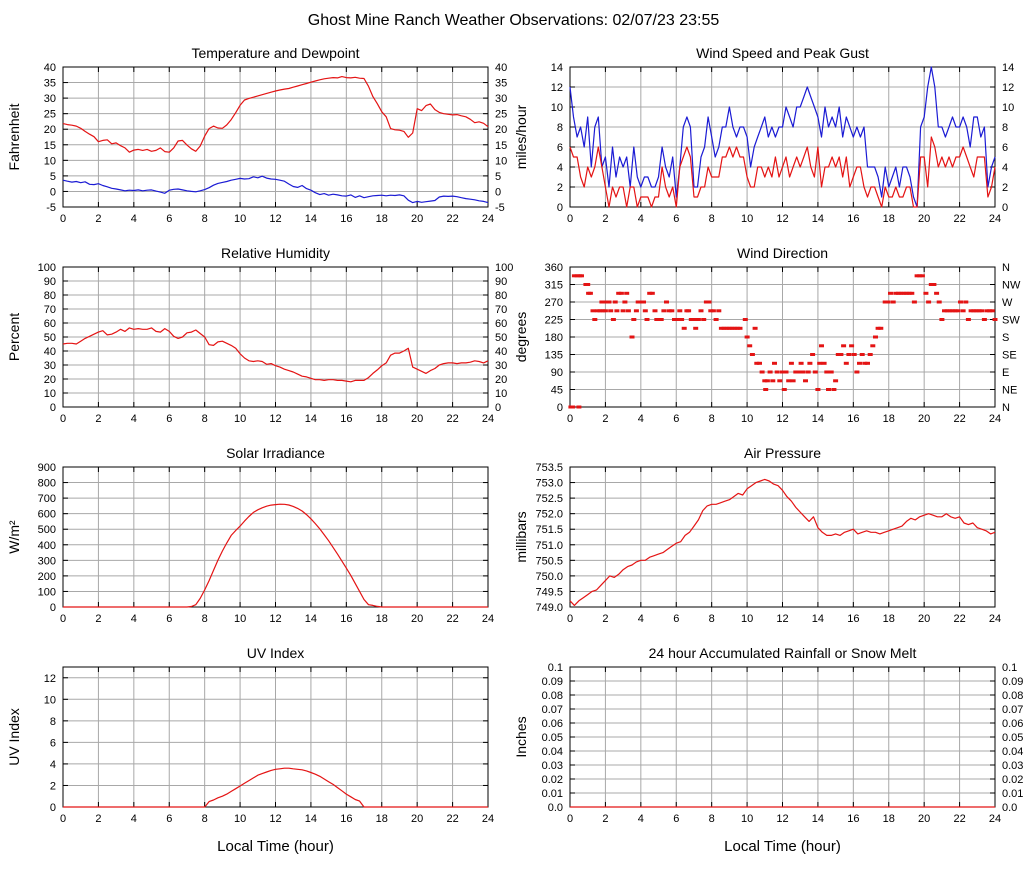 The image size is (1027, 878). Describe the element at coordinates (501, 99) in the screenshot. I see `svg-text: 30` at that location.